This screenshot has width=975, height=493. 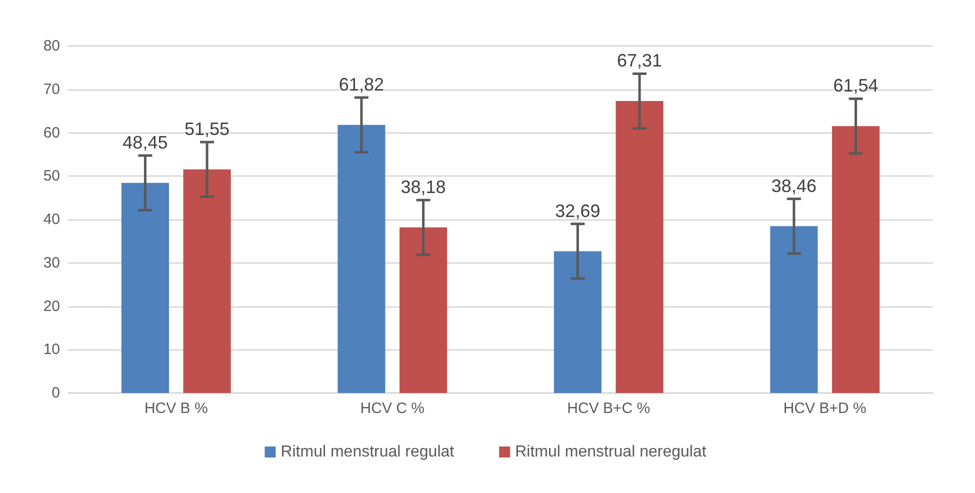 I want to click on y-tick-label: 50, so click(x=51, y=176).